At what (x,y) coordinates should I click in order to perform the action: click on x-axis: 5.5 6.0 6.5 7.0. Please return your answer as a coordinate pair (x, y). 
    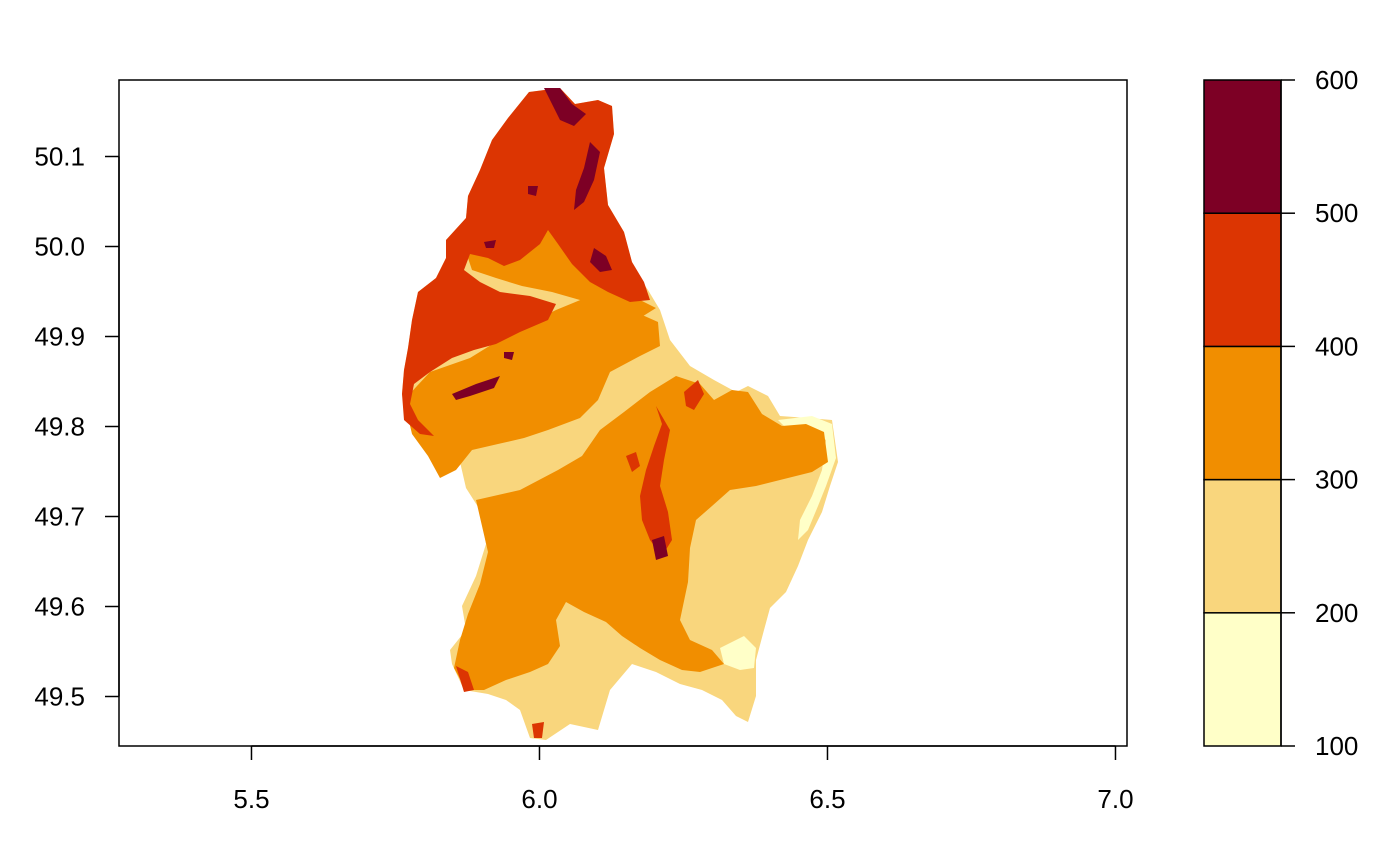
    Looking at the image, I should click on (683, 779).